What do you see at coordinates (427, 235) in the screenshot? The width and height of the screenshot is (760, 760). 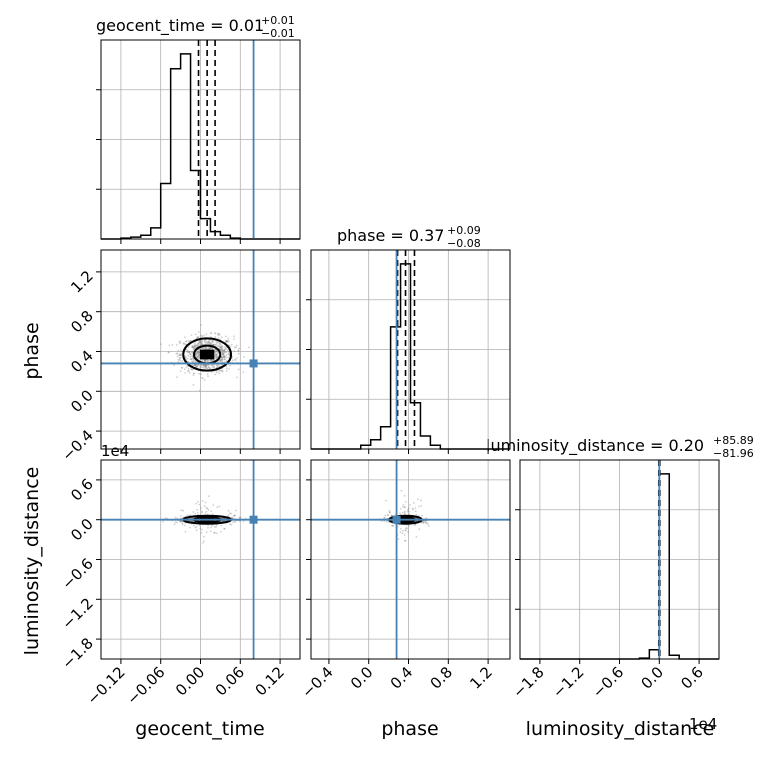 I see `phase-title-value: 0.37` at bounding box center [427, 235].